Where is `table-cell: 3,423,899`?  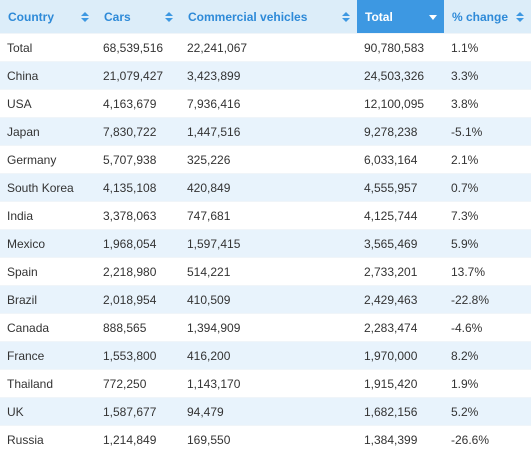
table-cell: 3,423,899 is located at coordinates (268, 76).